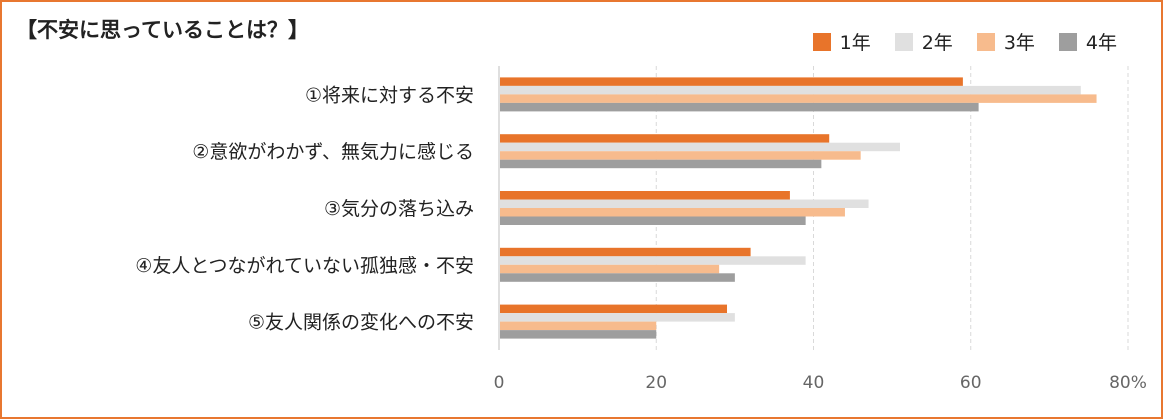  What do you see at coordinates (333, 152) in the screenshot?
I see `category-label: ②意欲がわかず、無気力に感じる` at bounding box center [333, 152].